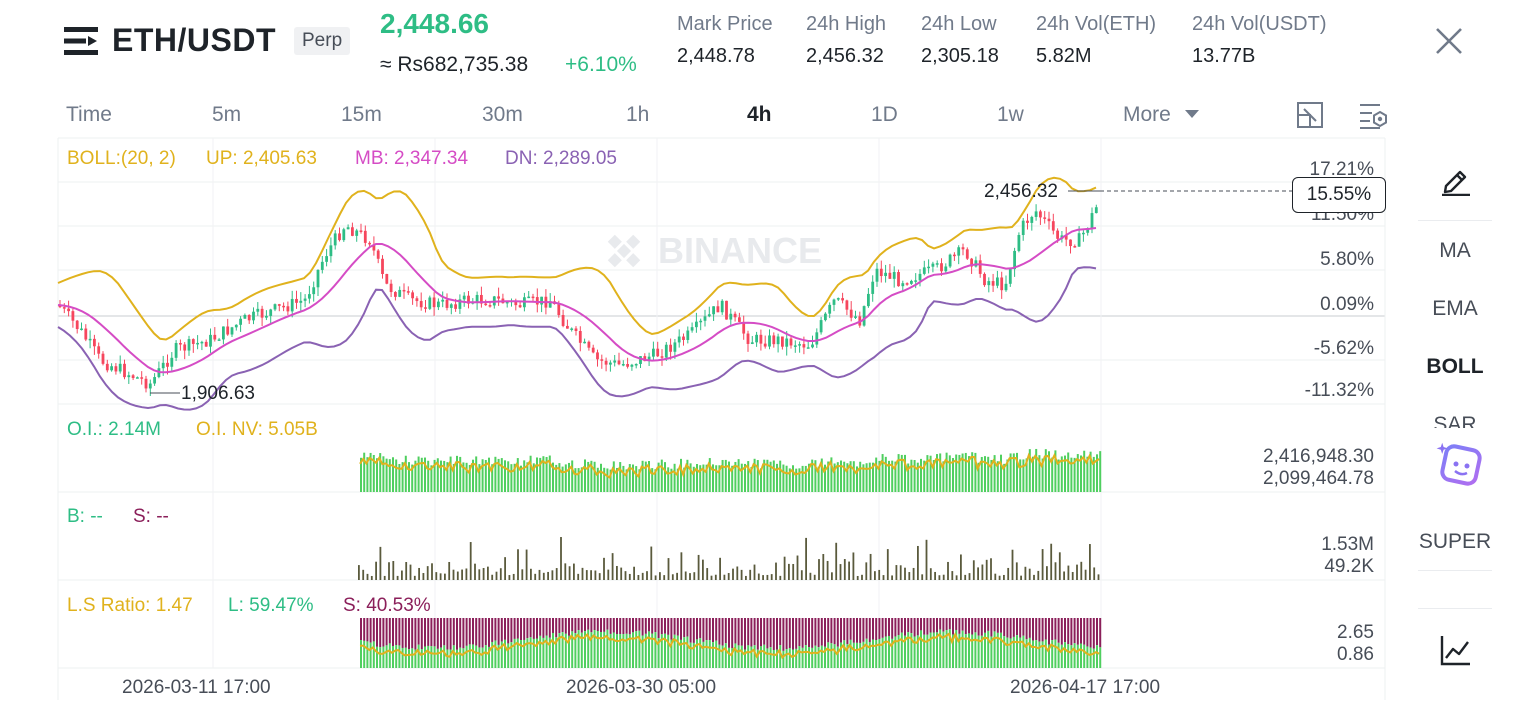 Image resolution: width=1520 pixels, height=720 pixels. What do you see at coordinates (1021, 191) in the screenshot?
I see `high-marker: 2,456.32` at bounding box center [1021, 191].